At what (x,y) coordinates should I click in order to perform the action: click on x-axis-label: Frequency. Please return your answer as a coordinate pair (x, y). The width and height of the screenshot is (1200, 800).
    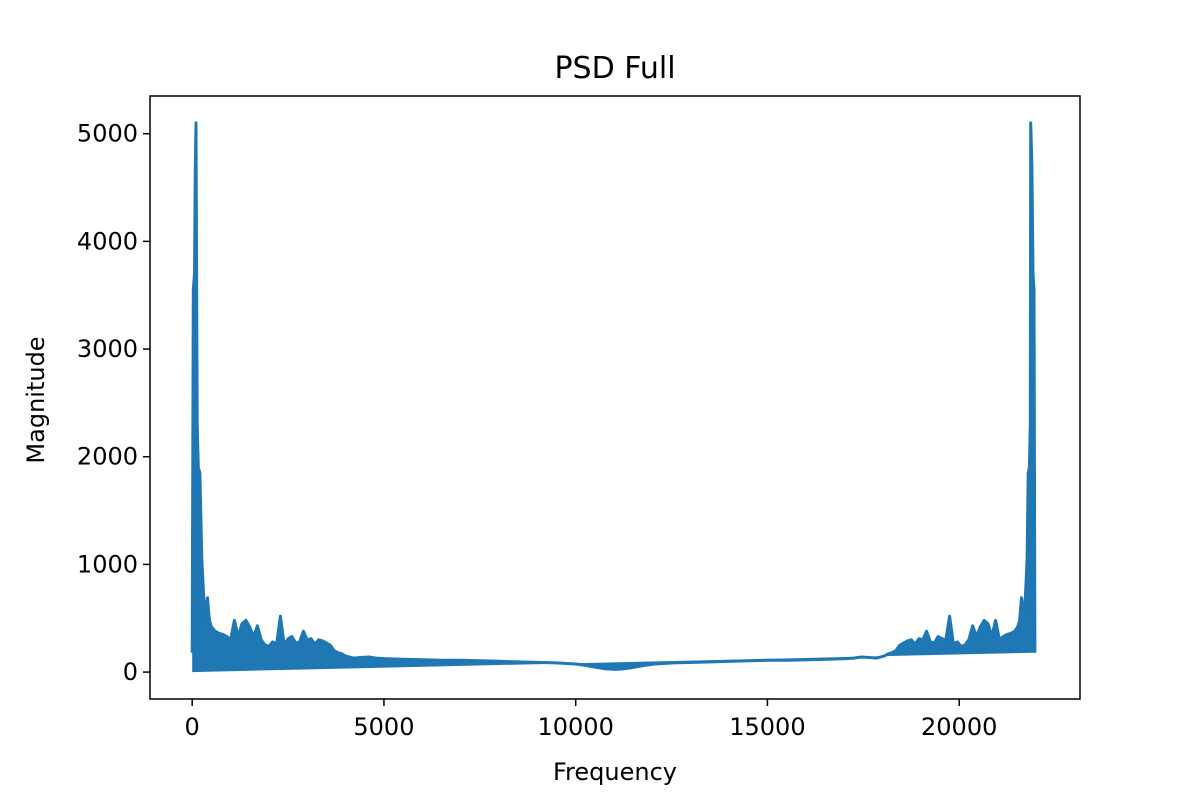
    Looking at the image, I should click on (615, 772).